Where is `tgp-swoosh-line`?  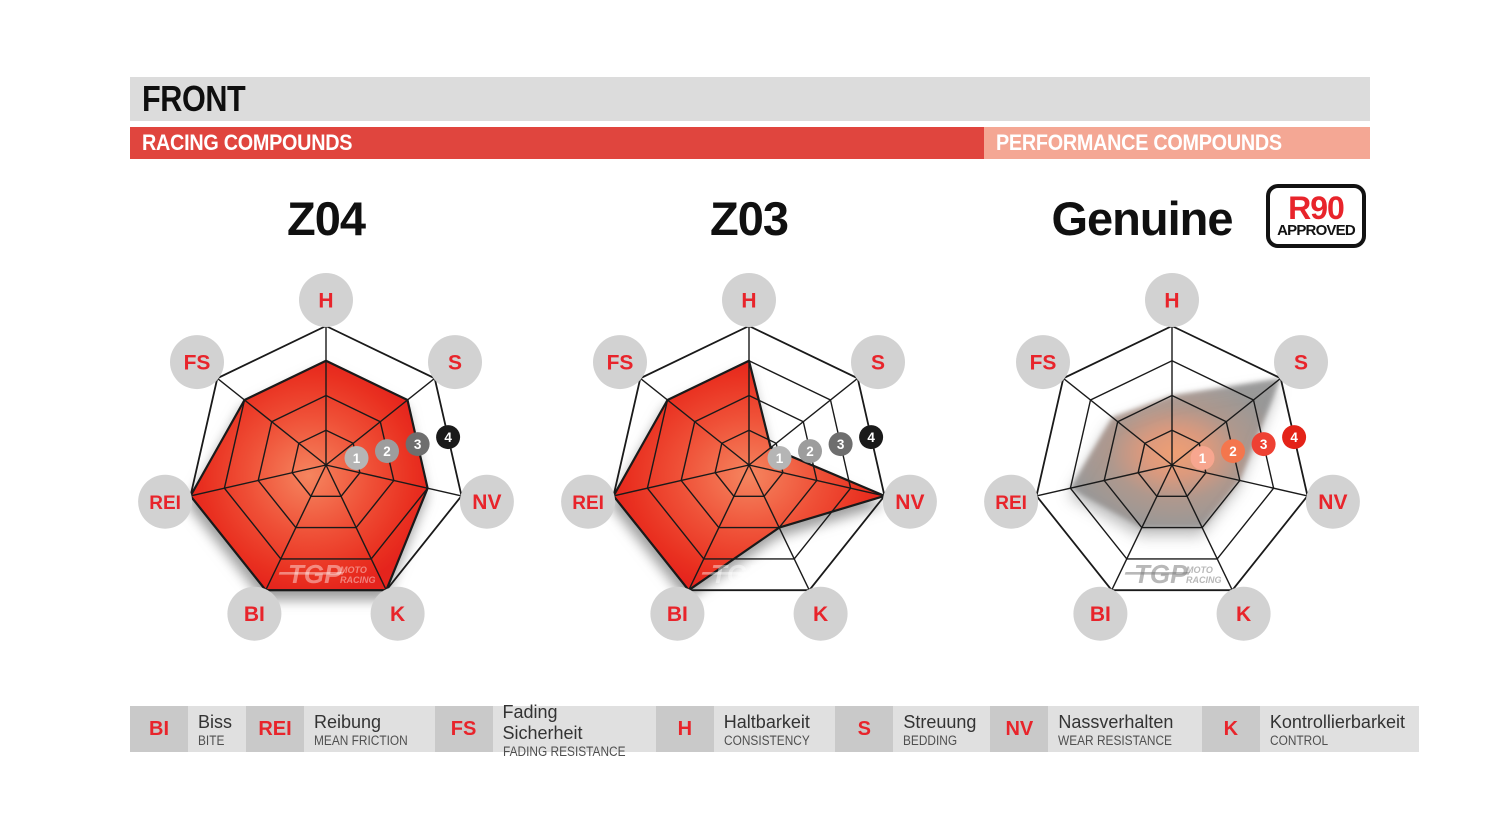 tgp-swoosh-line is located at coordinates (734, 573).